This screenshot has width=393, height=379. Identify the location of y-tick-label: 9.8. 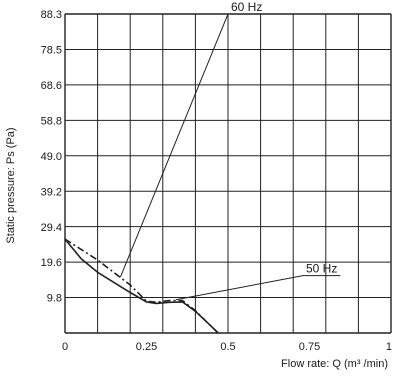
(54, 299).